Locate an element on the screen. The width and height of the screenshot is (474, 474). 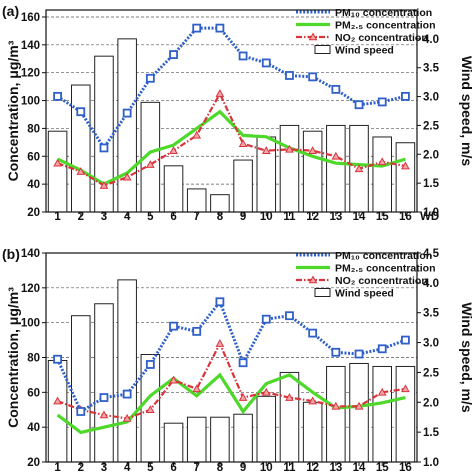
y2-tick-label: 4.0 is located at coordinates (431, 40).